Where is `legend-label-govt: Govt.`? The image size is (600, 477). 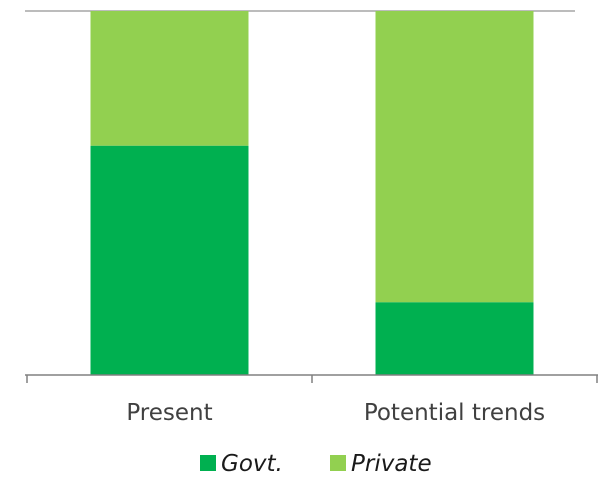
legend-label-govt: Govt. is located at coordinates (252, 464).